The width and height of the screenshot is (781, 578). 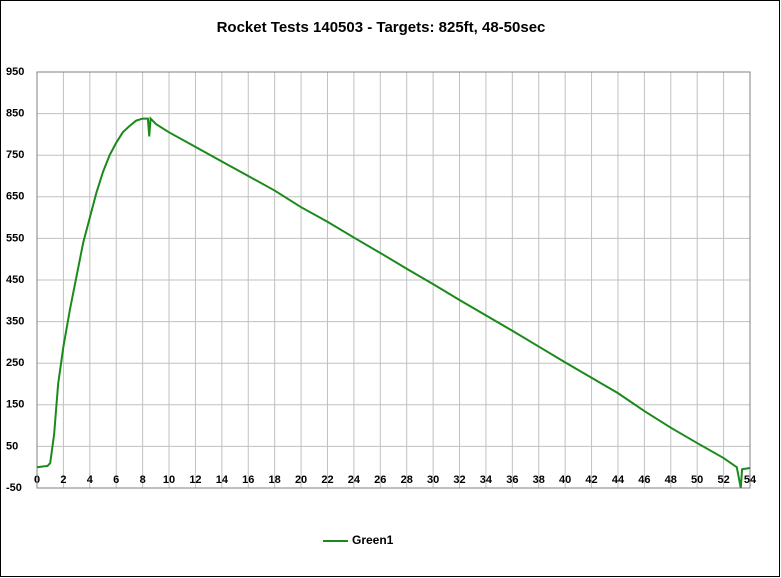 I want to click on x-tick-label: 16, so click(x=248, y=480).